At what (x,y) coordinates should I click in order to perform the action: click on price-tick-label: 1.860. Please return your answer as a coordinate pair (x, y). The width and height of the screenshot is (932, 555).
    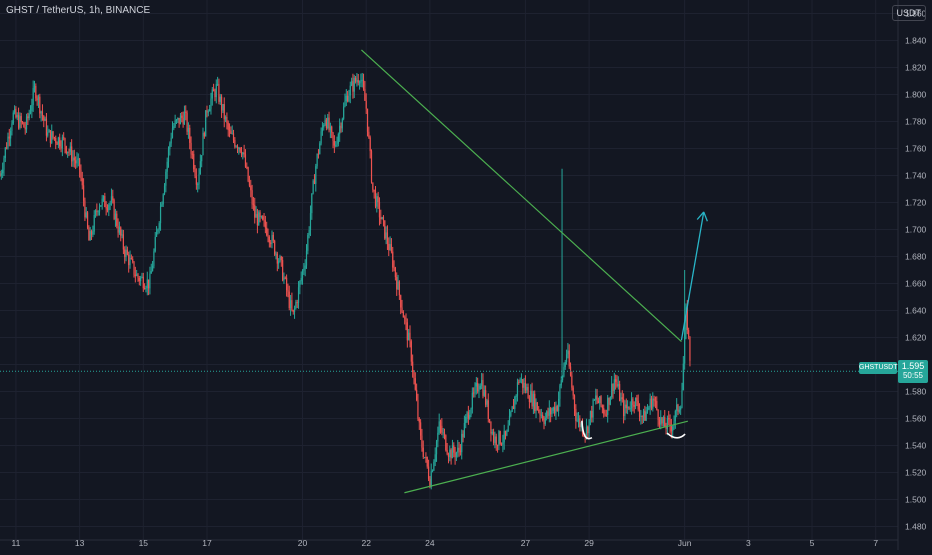
    Looking at the image, I should click on (916, 14).